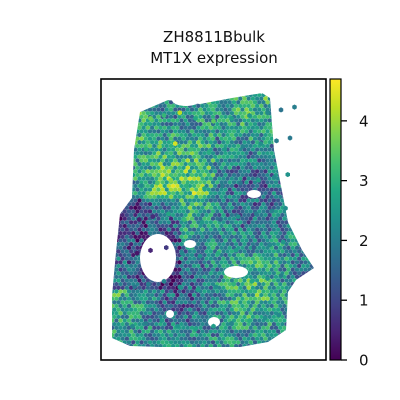  I want to click on colorbar-tick-label: 3, so click(364, 181).